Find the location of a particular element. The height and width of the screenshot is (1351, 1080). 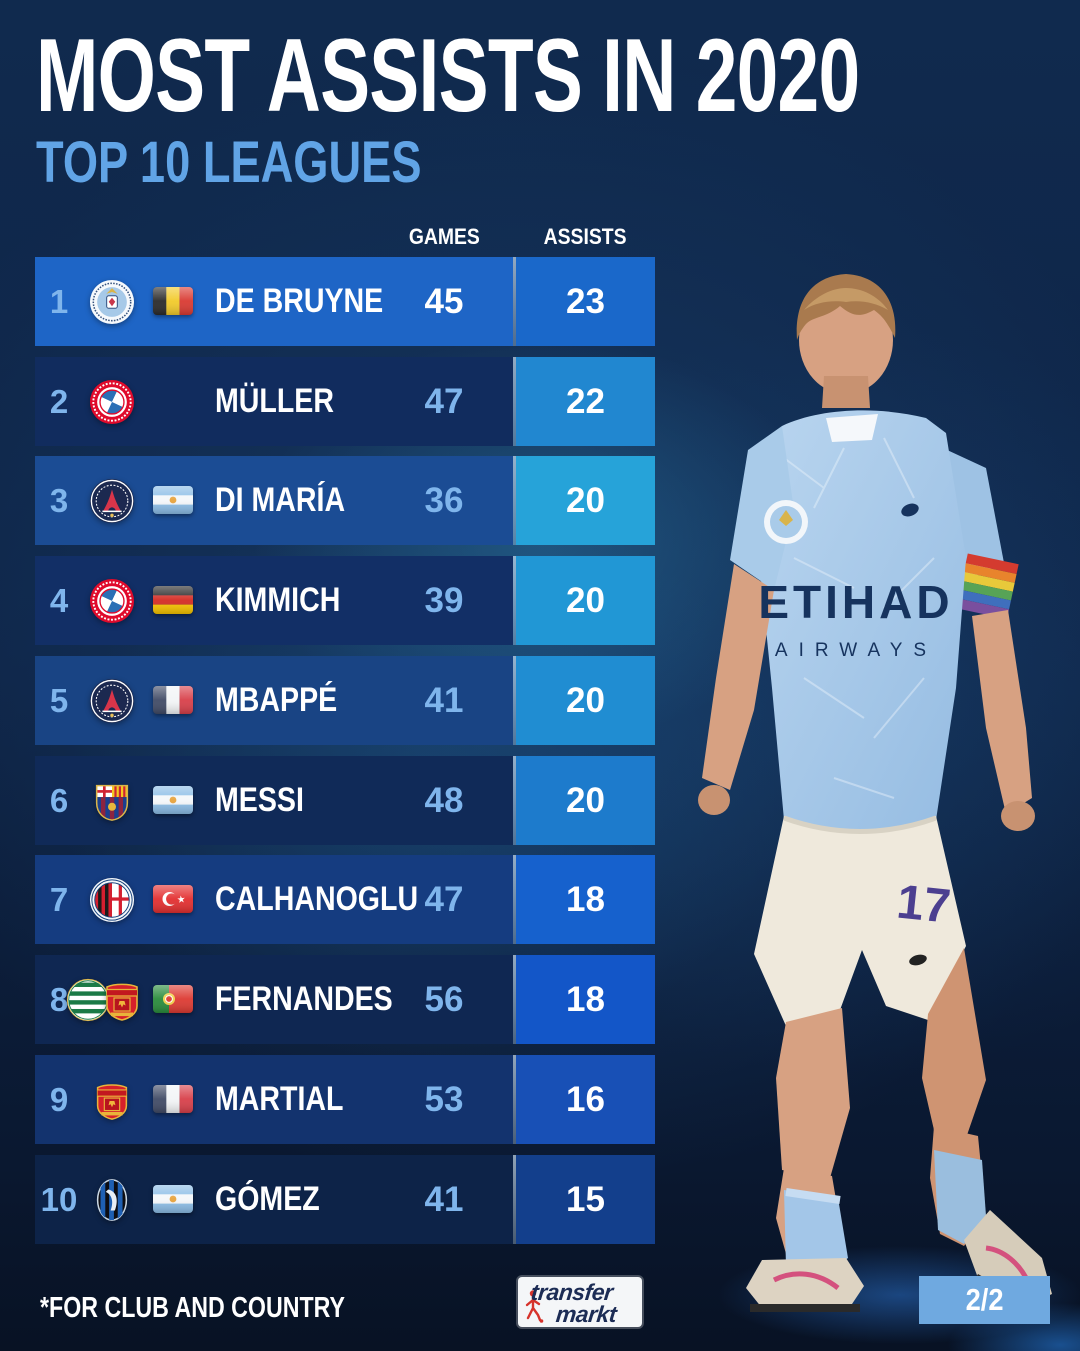

rank-number: 10 is located at coordinates (59, 1199).